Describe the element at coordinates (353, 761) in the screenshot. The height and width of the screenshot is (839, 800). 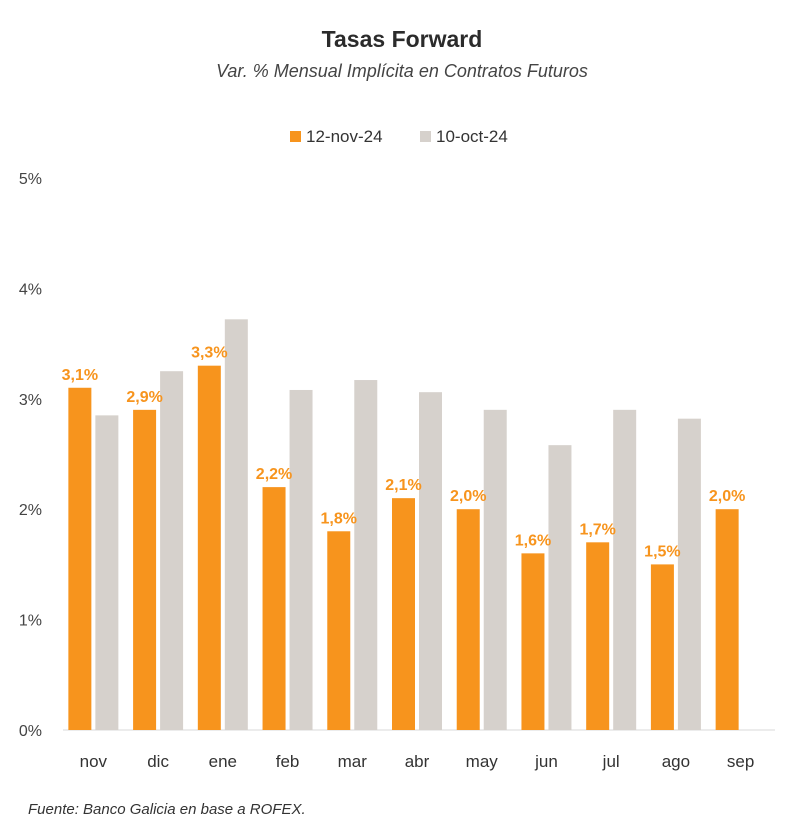
I see `x-tick-label-mar: mar` at that location.